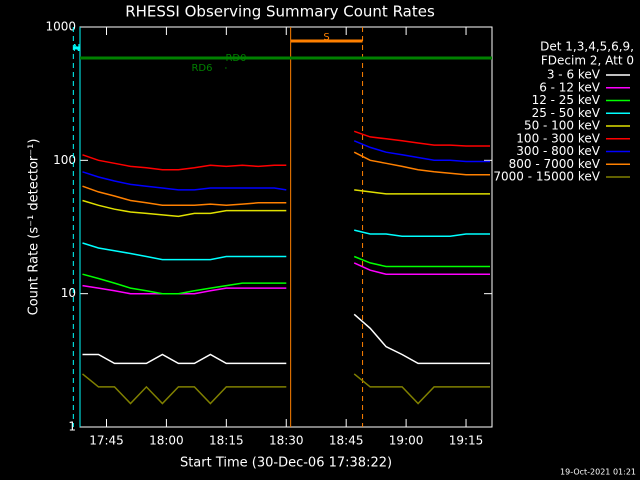  I want to click on legend-label: 800 - 7000 keV, so click(555, 164).